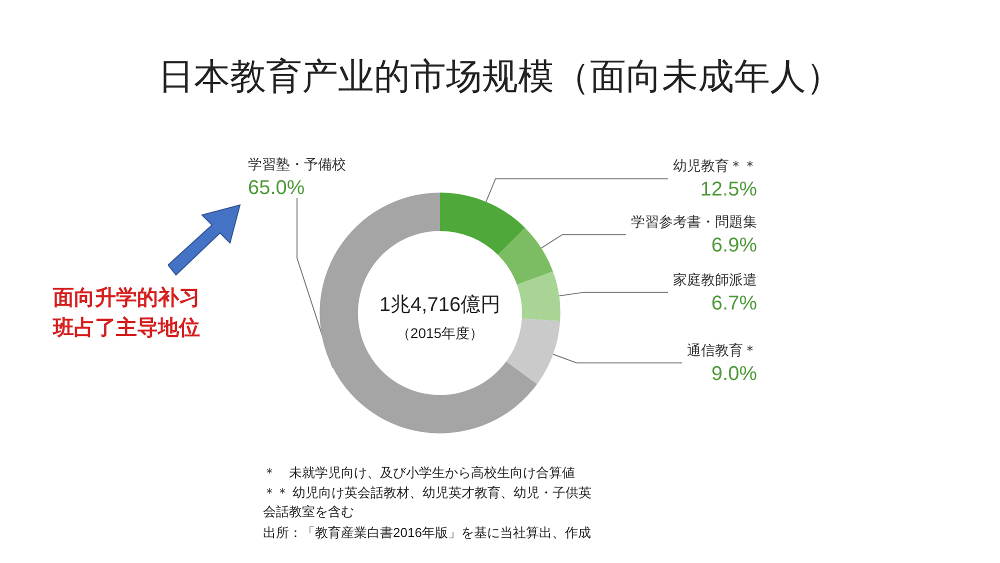 The image size is (1000, 563). Describe the element at coordinates (500, 76) in the screenshot. I see `chart-title: 日本教育产业的市场规模（面向未成年人）` at that location.